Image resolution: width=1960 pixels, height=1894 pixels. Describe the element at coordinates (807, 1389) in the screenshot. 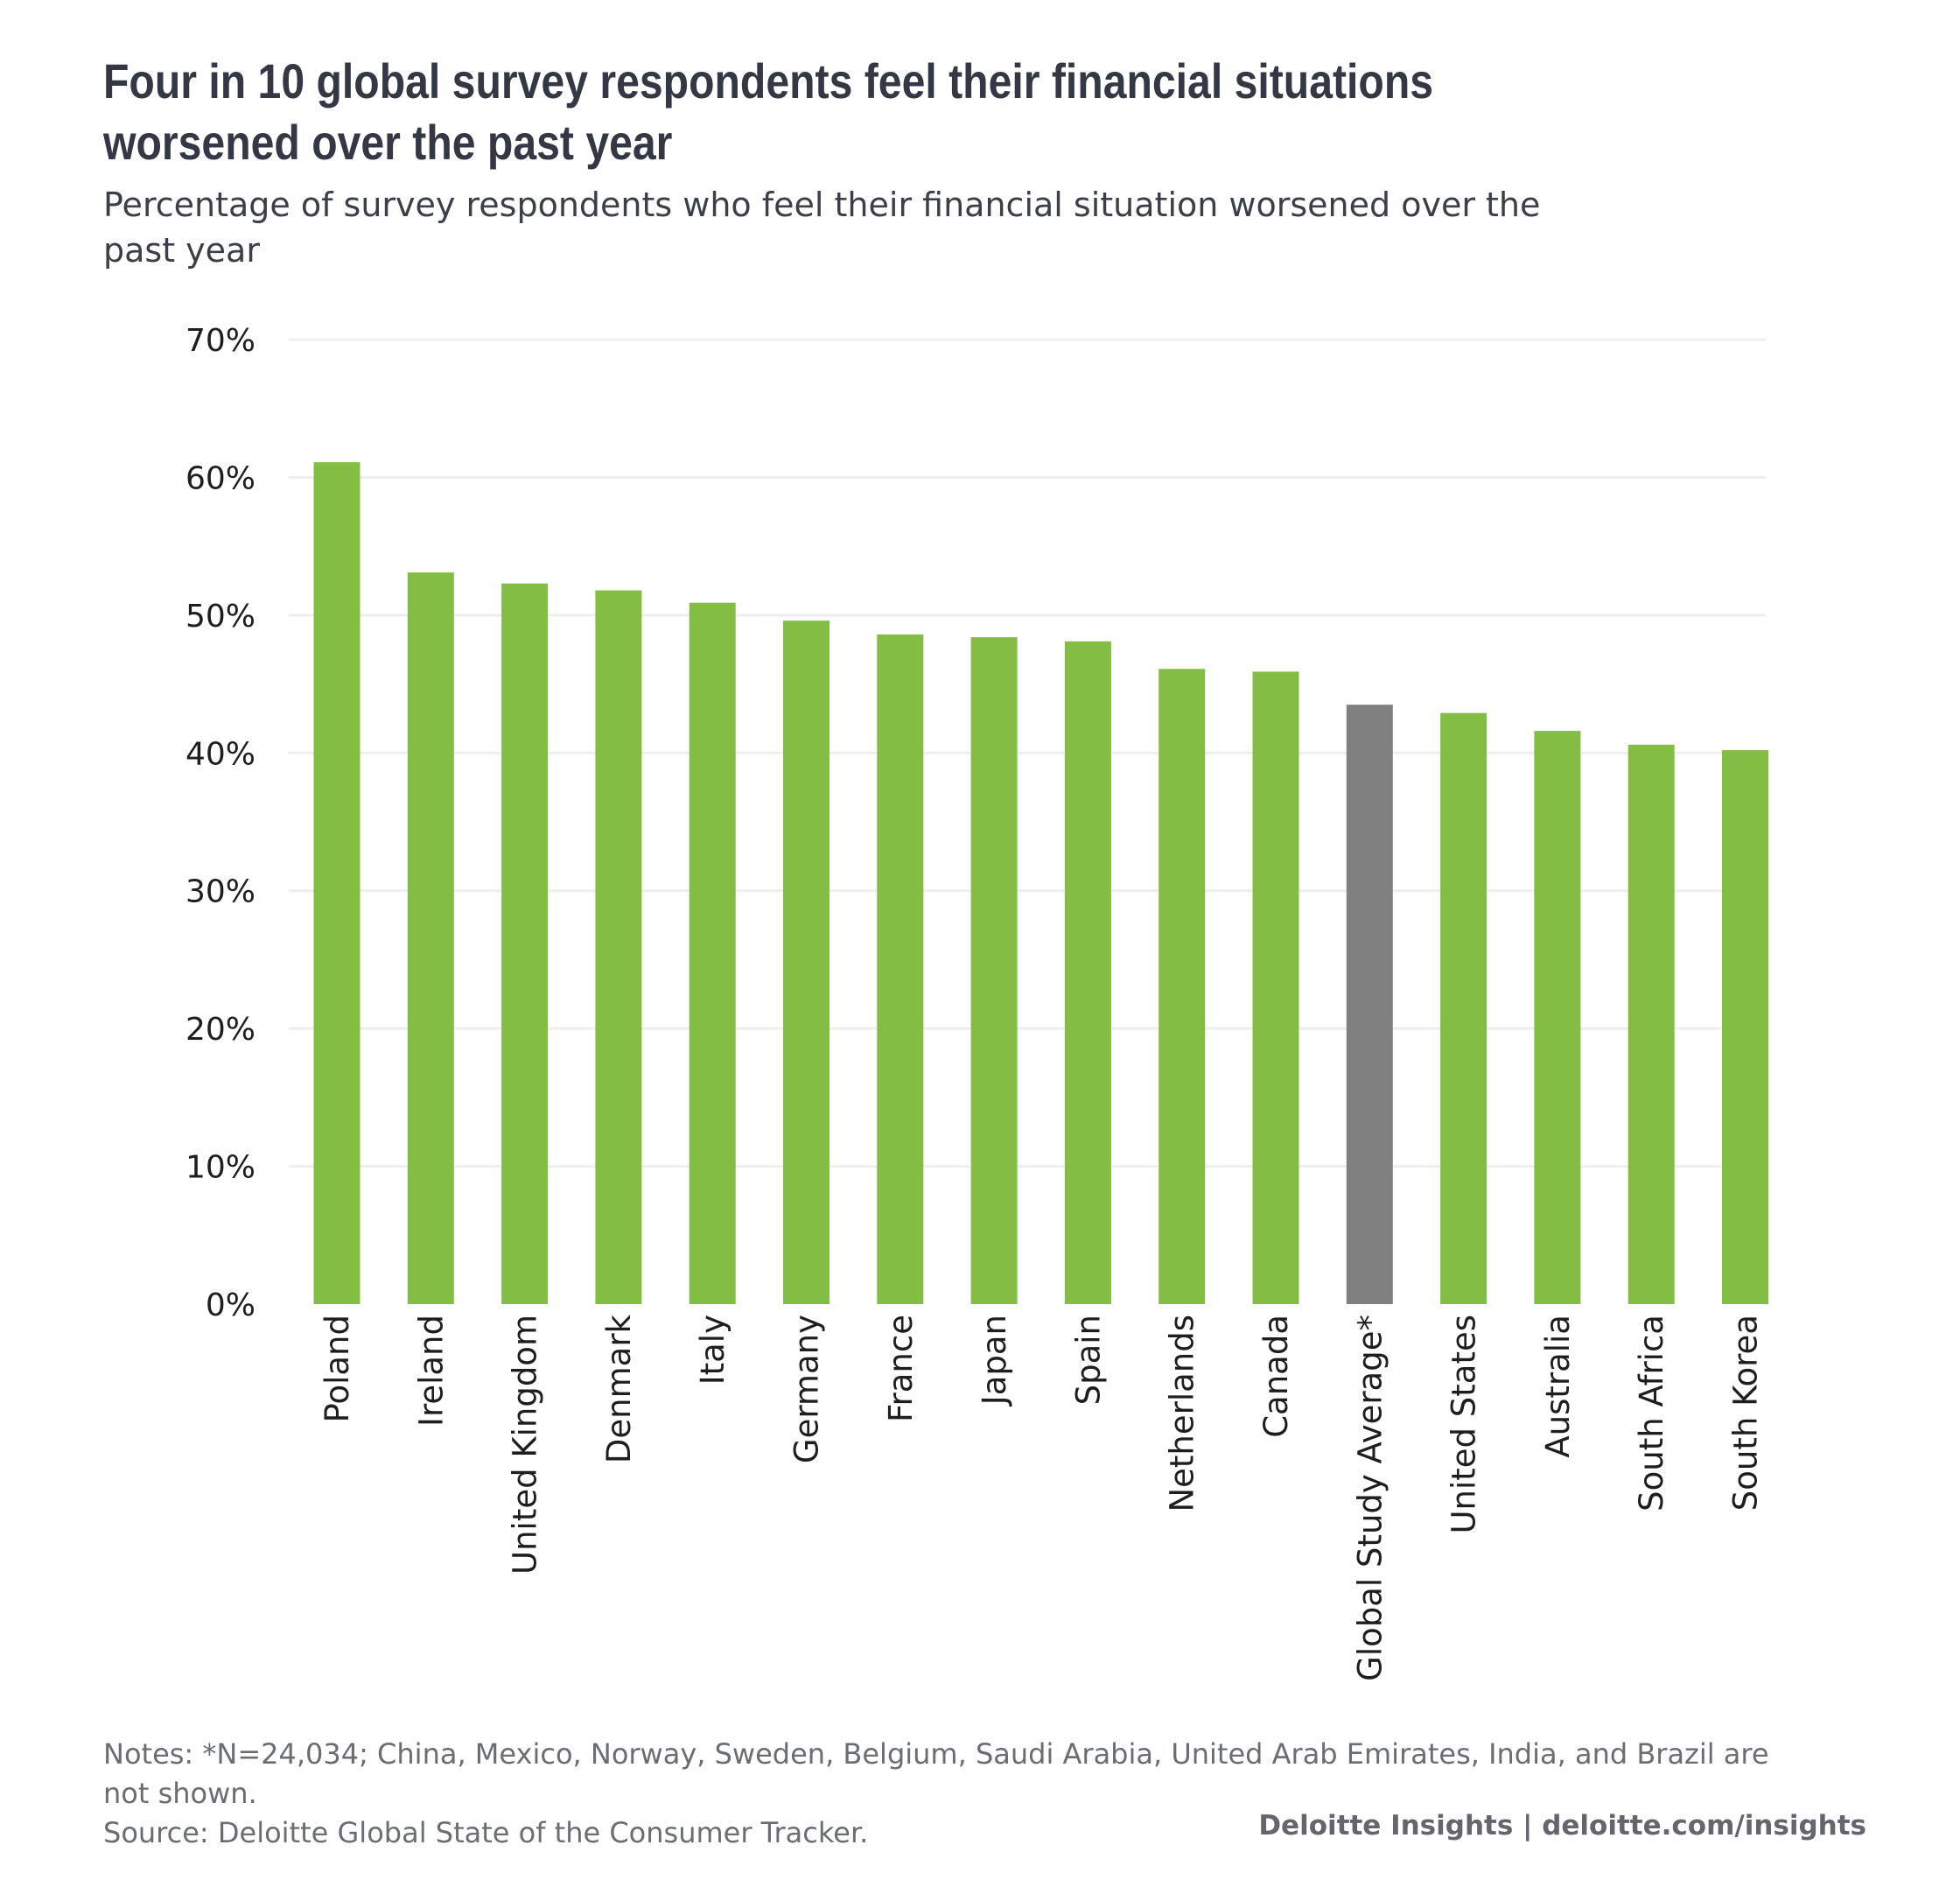

I see `x-category-label: Germany` at that location.